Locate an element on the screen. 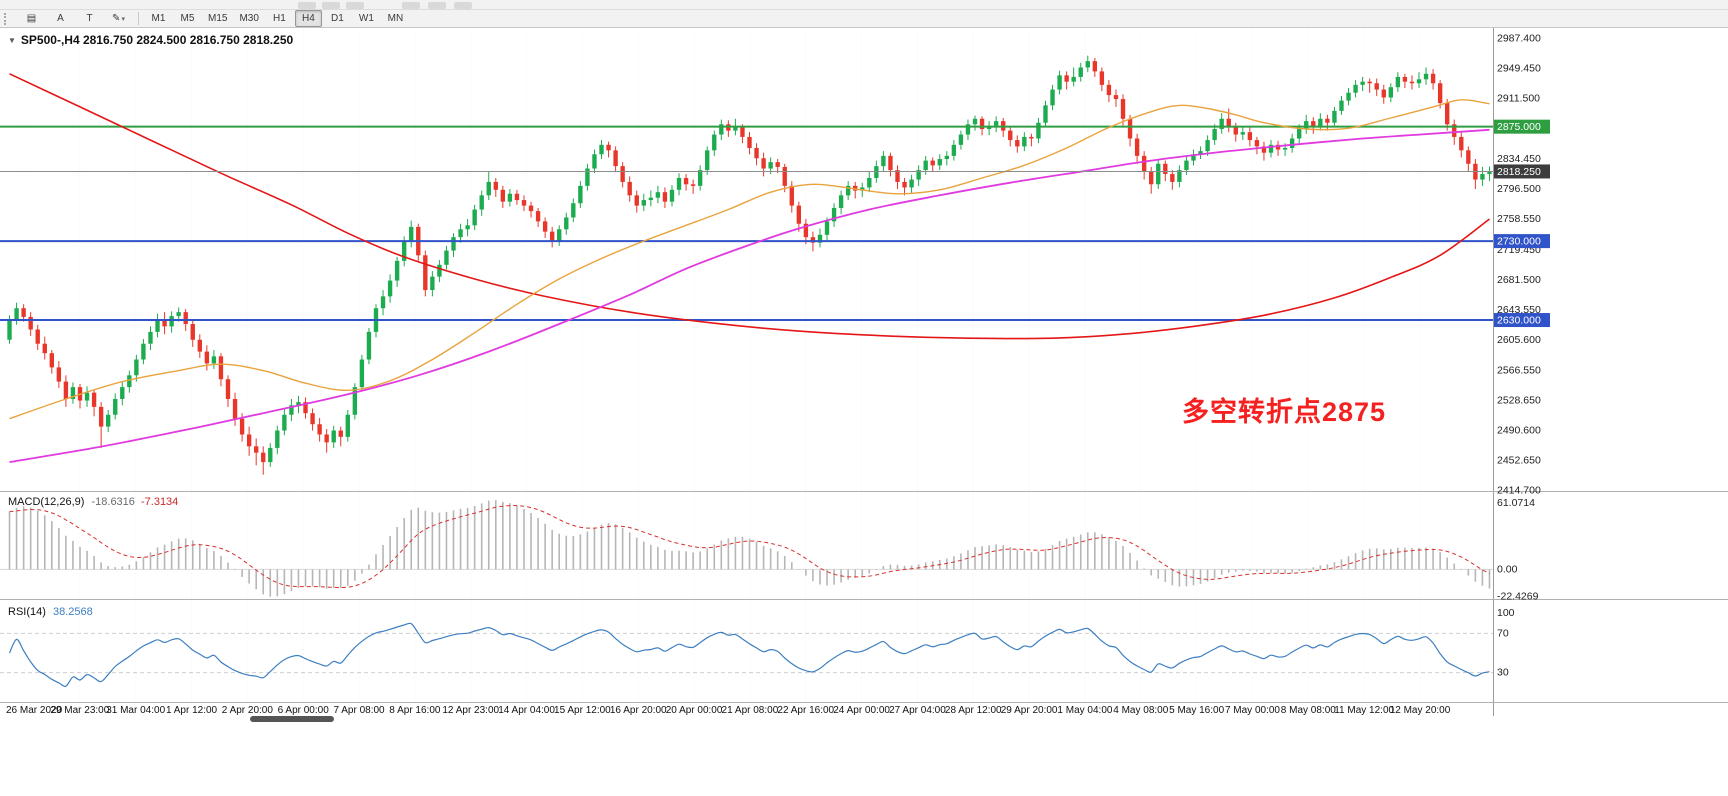 The width and height of the screenshot is (1728, 796). timeframe-d1-button: D1 is located at coordinates (337, 18).